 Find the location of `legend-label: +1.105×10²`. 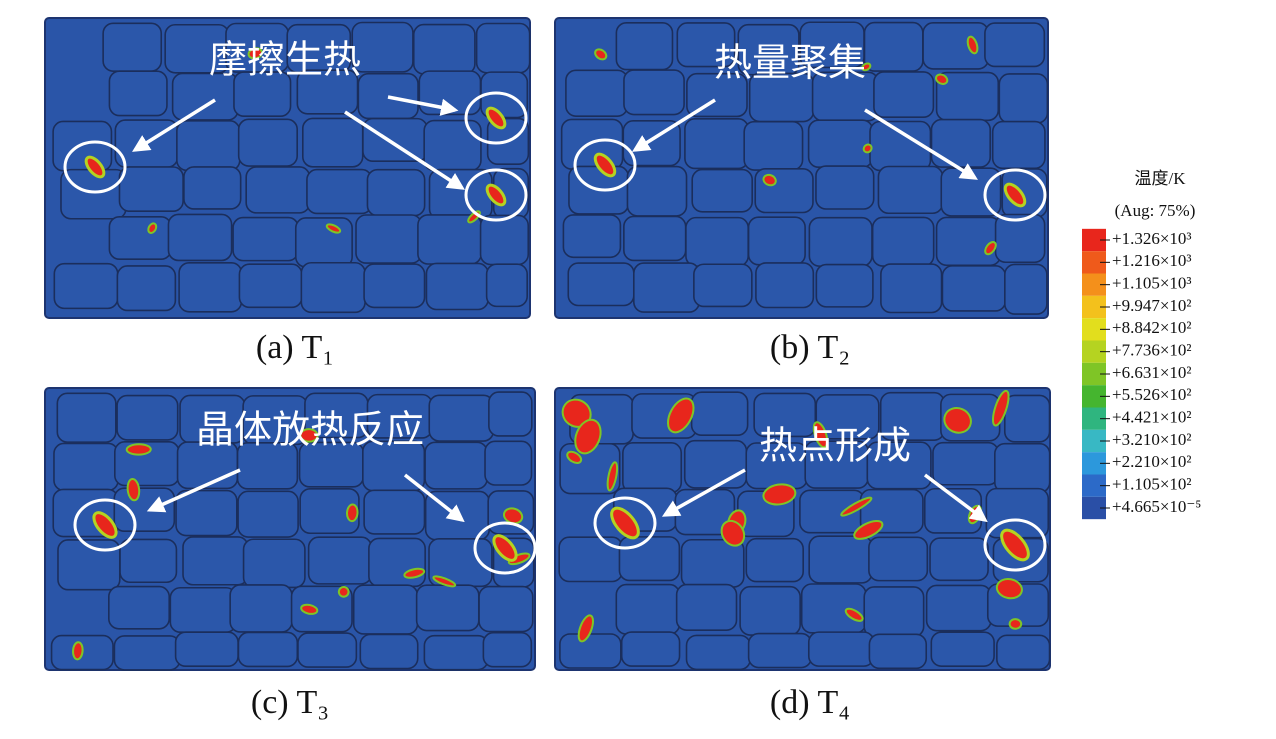

legend-label: +1.105×10² is located at coordinates (1152, 484).